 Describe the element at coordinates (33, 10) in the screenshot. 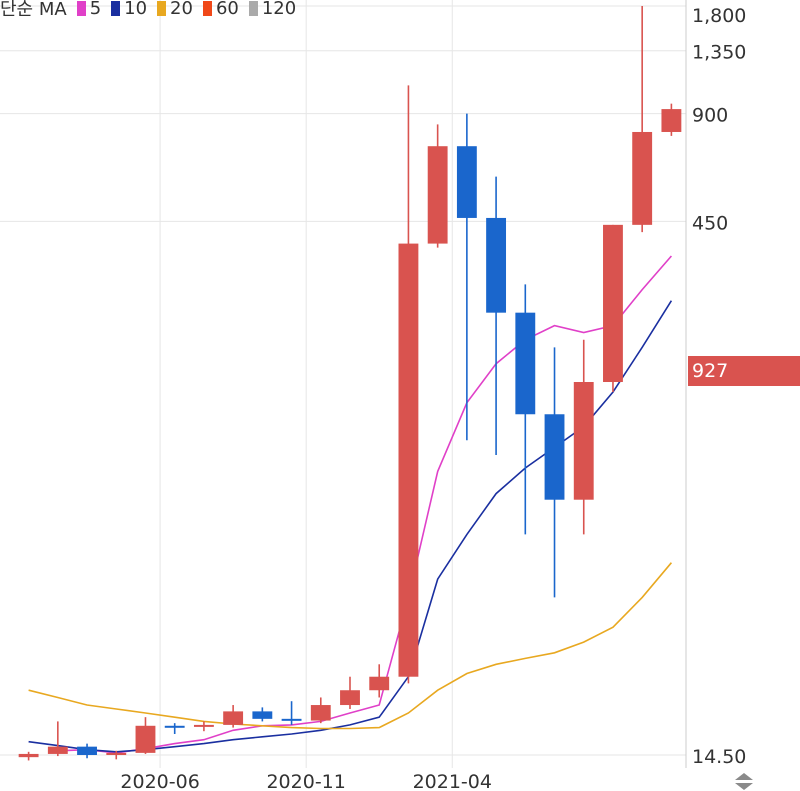

I see `legend-title: 단순 MA` at that location.